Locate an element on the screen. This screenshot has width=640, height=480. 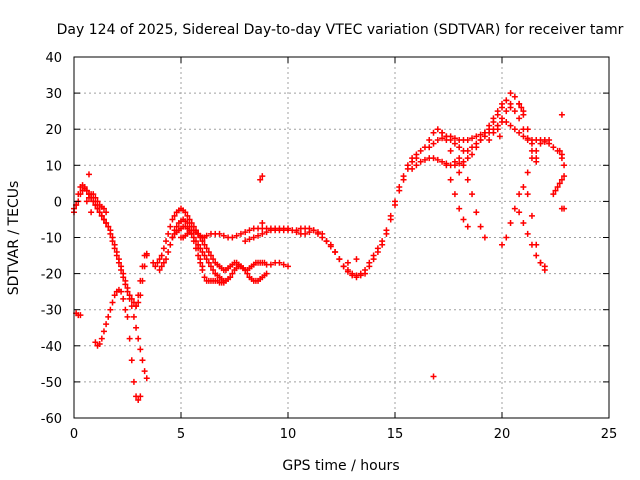
y-tick-label: 0 is located at coordinates (58, 202).